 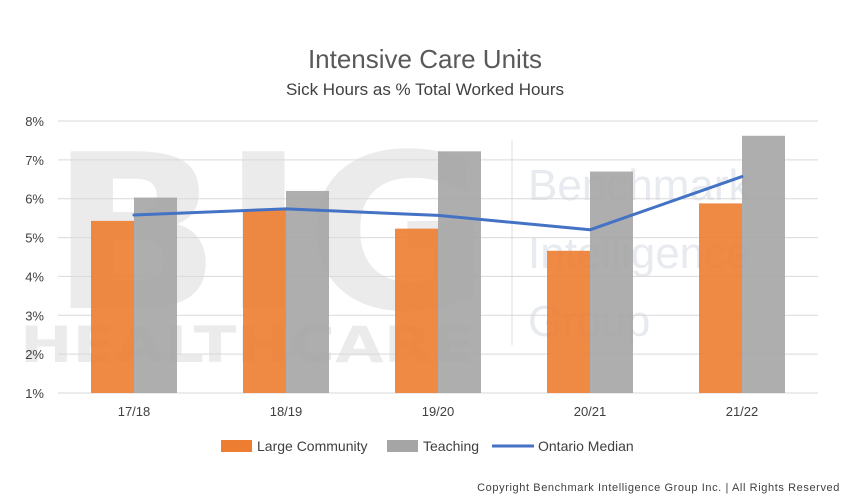 I want to click on x-axis-tick-labels: 17/18 18/19 19/20 20/21 21/22, so click(x=438, y=411).